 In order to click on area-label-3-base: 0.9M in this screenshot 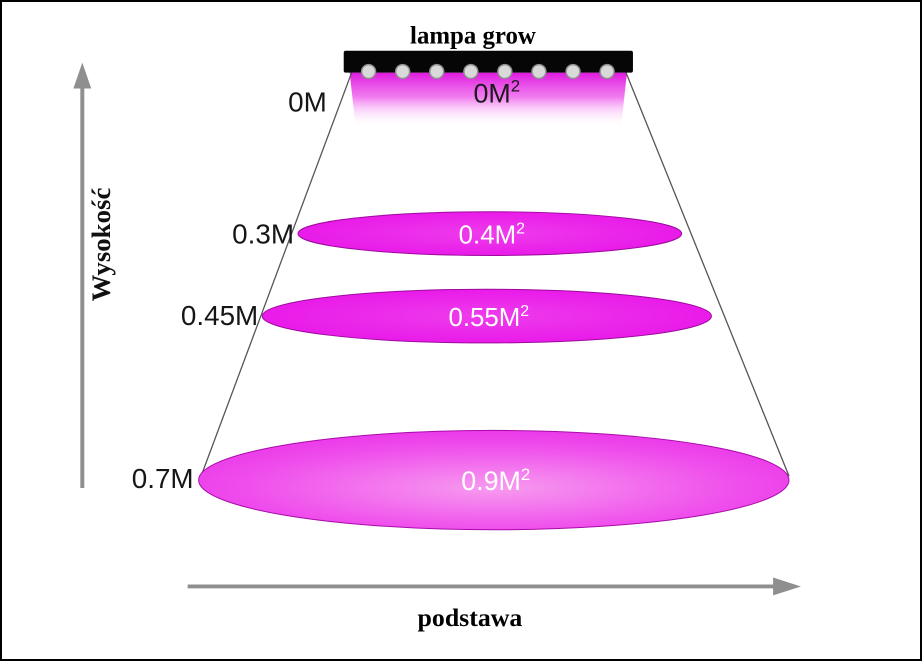, I will do `click(491, 481)`.